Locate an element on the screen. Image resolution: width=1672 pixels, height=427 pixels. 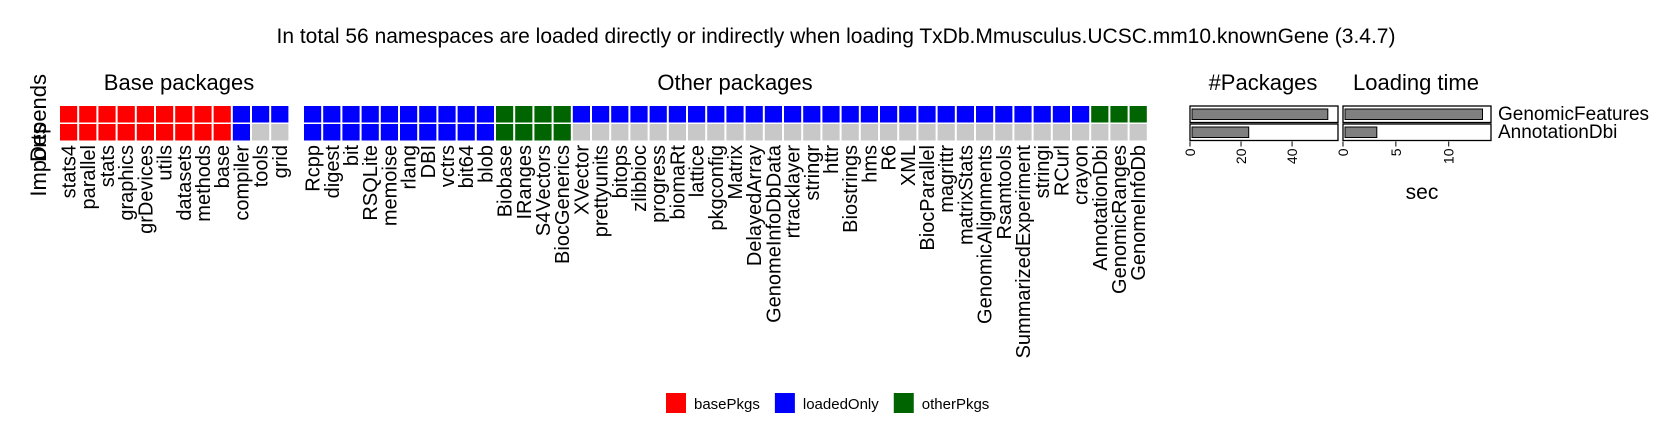
other-cell-progress-AnnotationDbi is located at coordinates (658, 132).